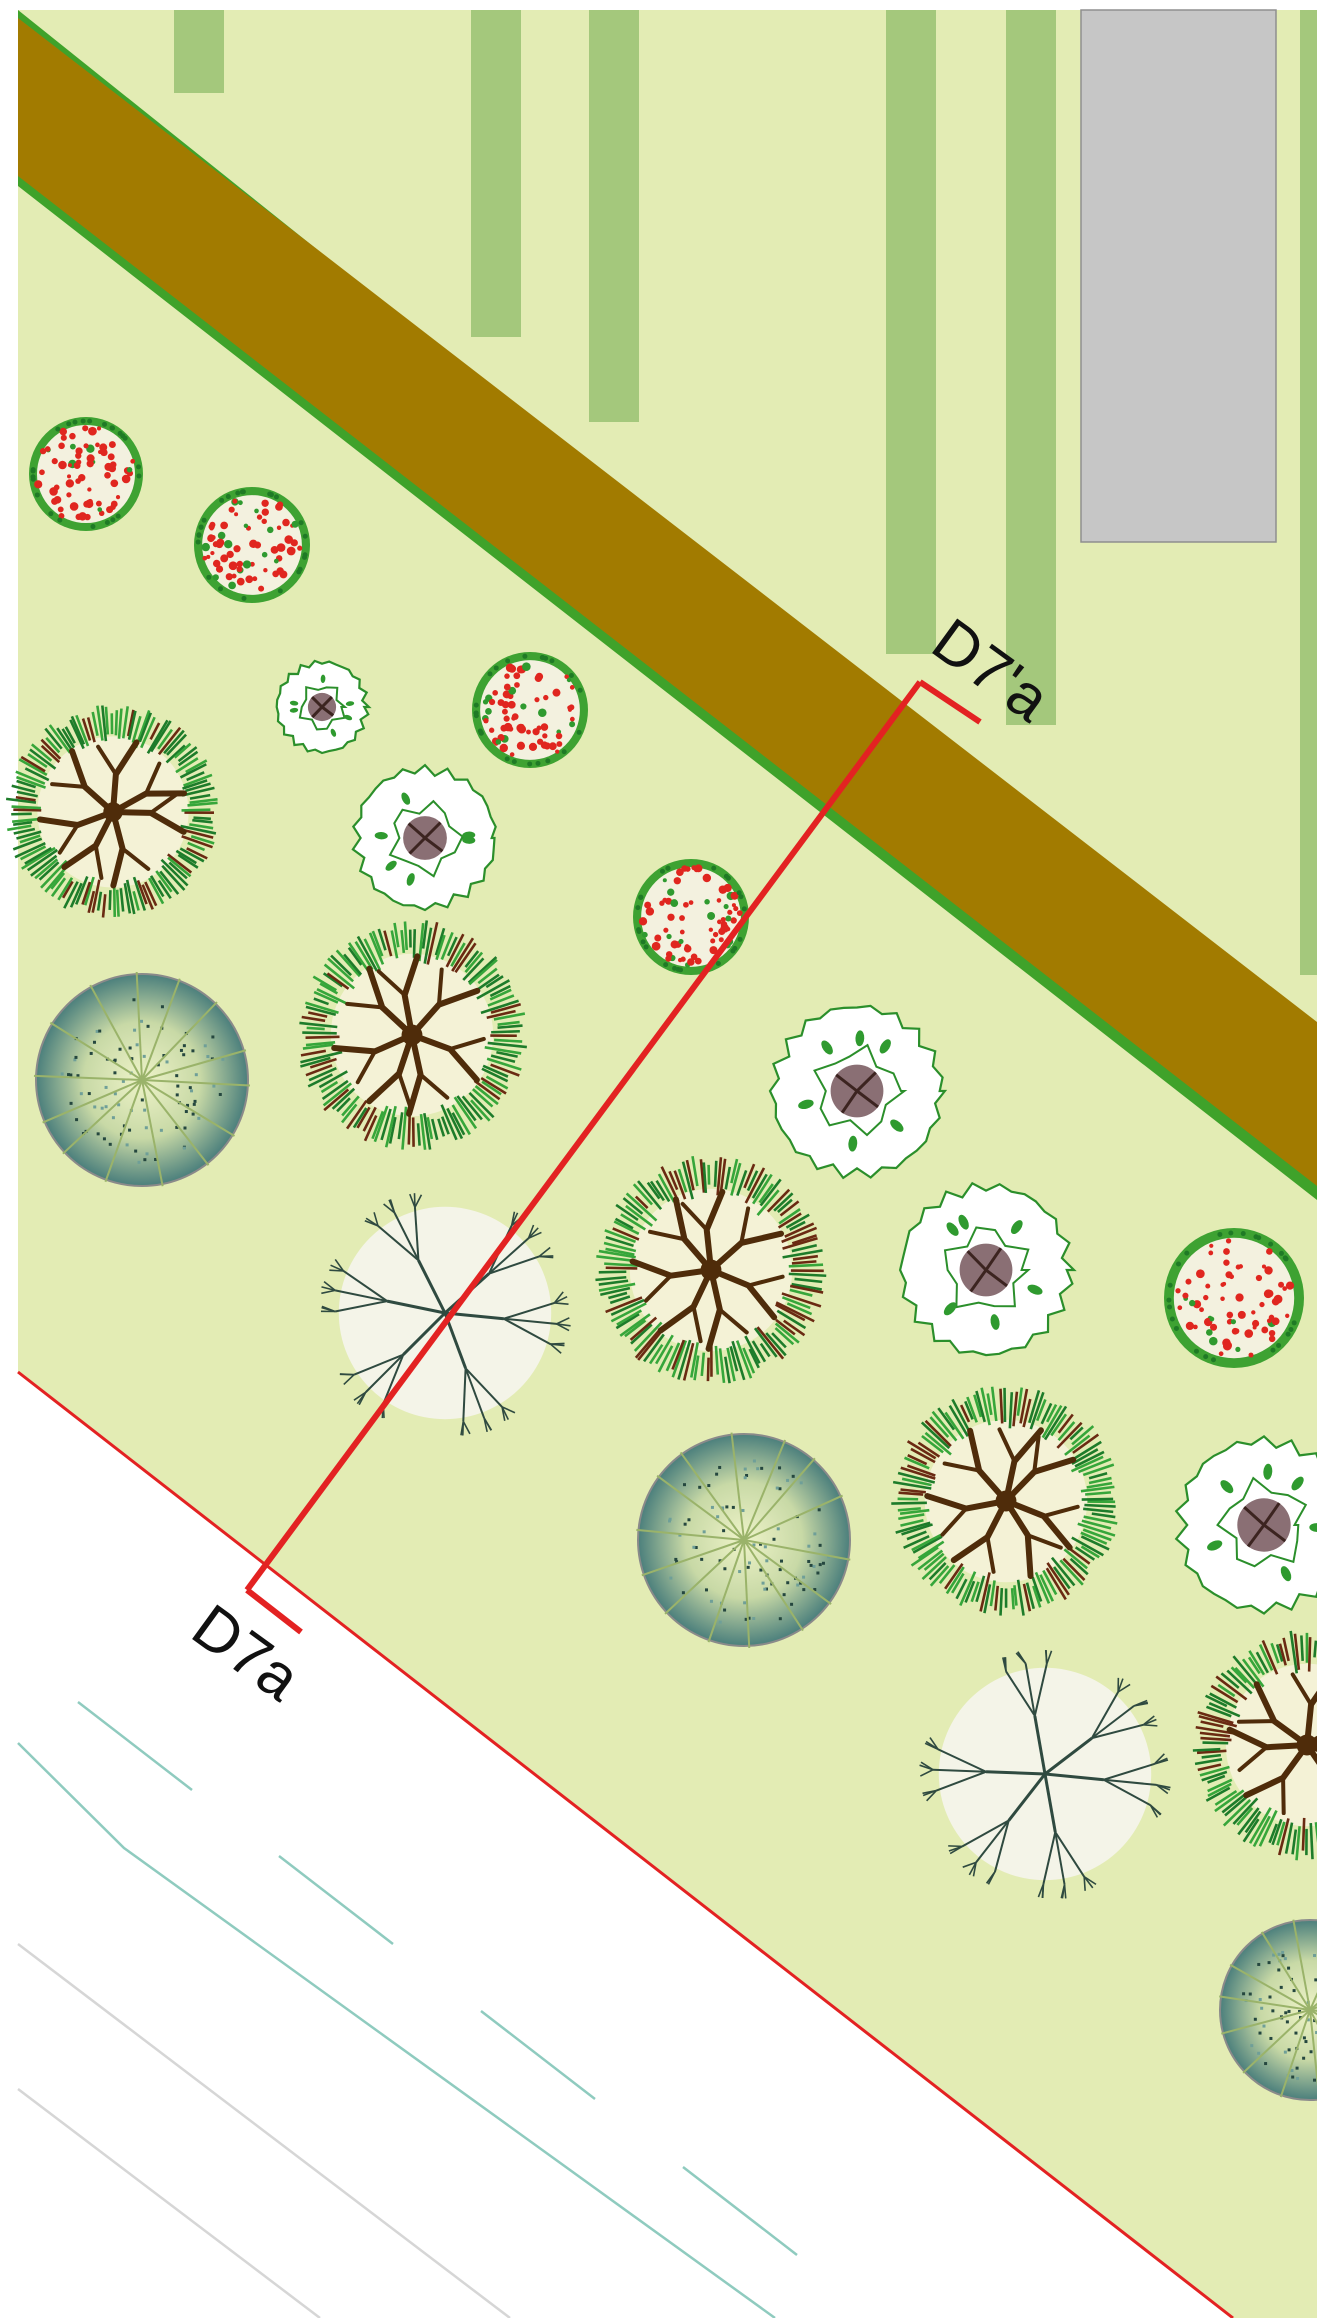  I want to click on page-frame-left, so click(9, 1159).